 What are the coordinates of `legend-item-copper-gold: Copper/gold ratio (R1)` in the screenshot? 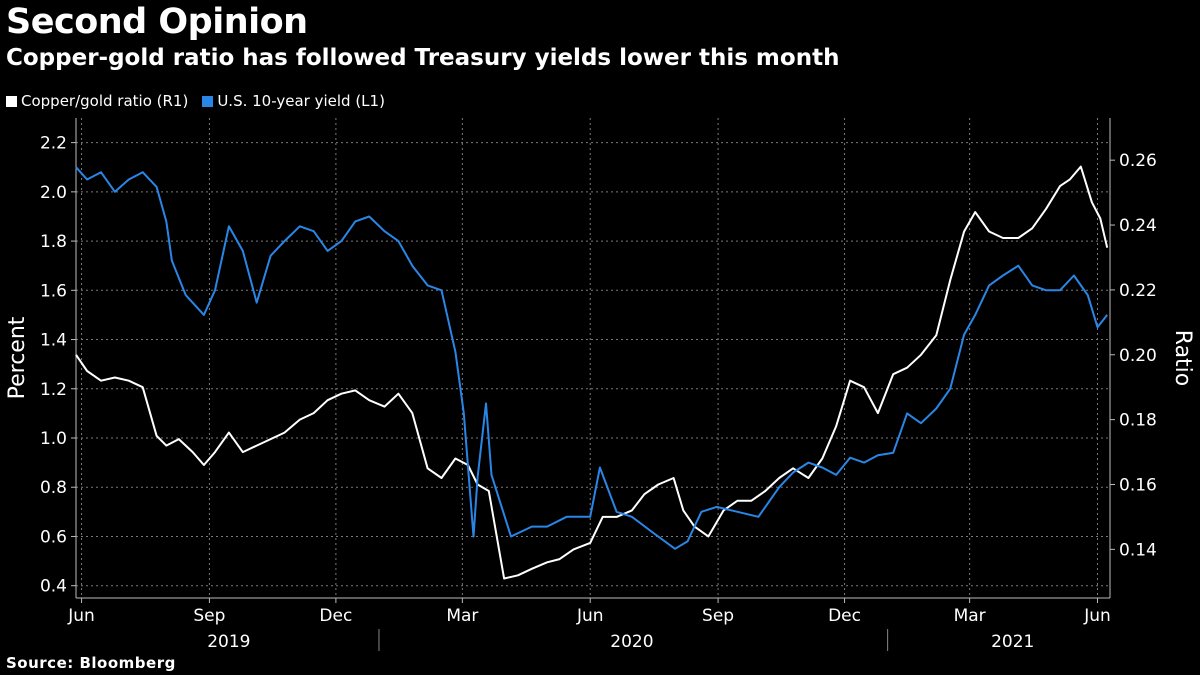 It's located at (97, 101).